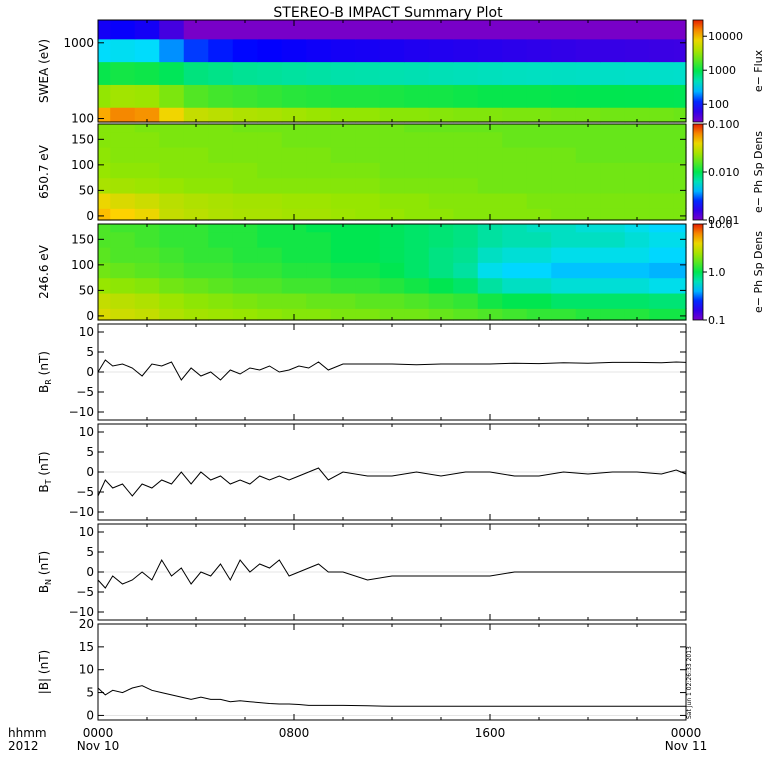 Image resolution: width=780 pixels, height=780 pixels. I want to click on y-tick-label: 10, so click(86, 670).